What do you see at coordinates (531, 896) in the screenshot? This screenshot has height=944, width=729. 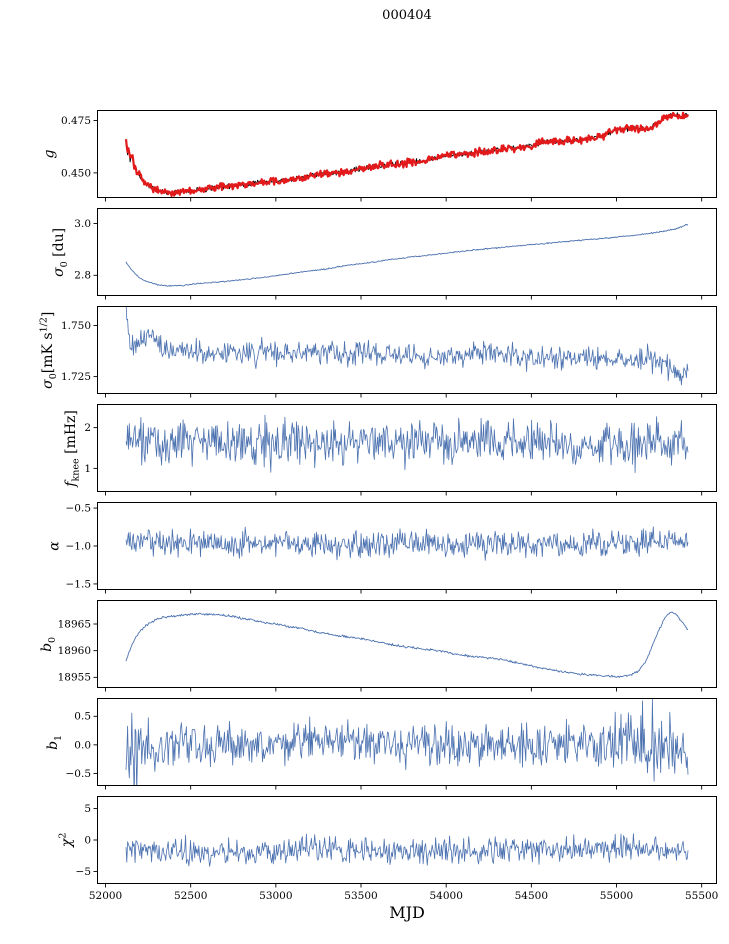 I see `x-tick-label: 54500` at bounding box center [531, 896].